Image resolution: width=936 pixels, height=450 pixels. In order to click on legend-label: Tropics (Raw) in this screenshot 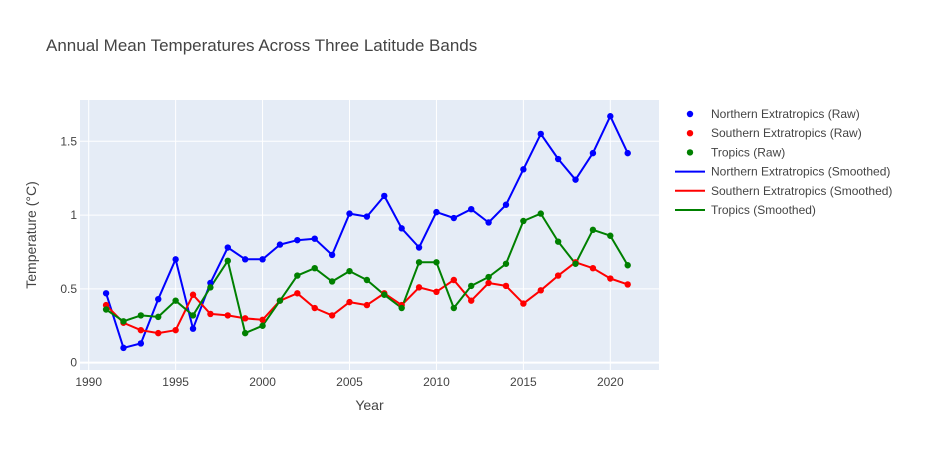, I will do `click(748, 152)`.